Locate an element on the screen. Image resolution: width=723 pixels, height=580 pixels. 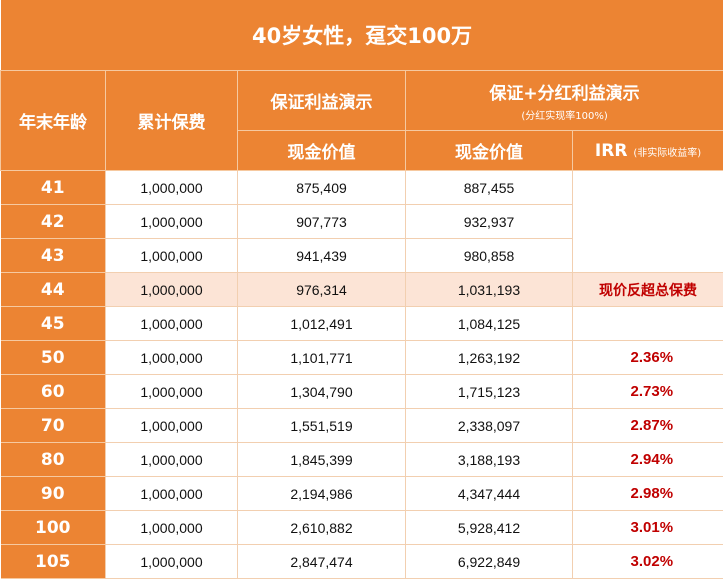
guaranteed-cash-value-cell: 1,551,519 is located at coordinates (321, 425).